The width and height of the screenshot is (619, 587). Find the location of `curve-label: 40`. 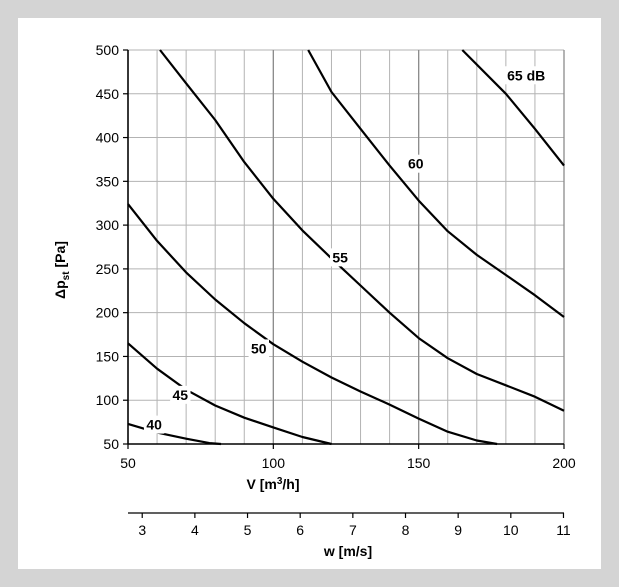

curve-label: 40 is located at coordinates (154, 425).